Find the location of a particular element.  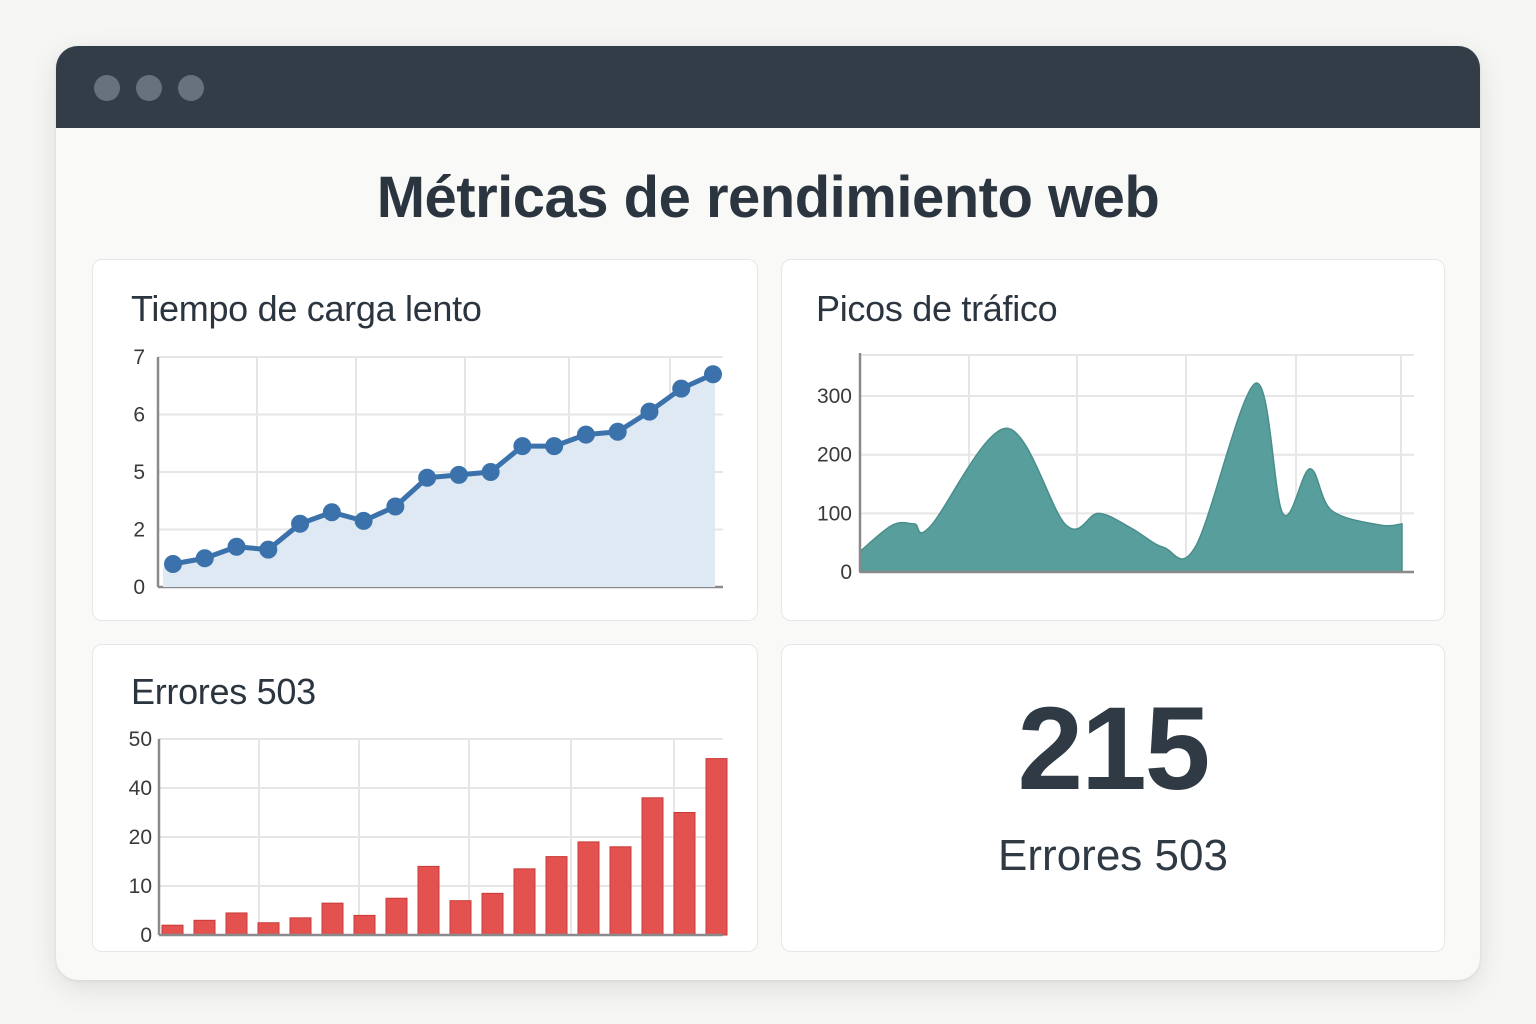

traffic-area is located at coordinates (1131, 477).